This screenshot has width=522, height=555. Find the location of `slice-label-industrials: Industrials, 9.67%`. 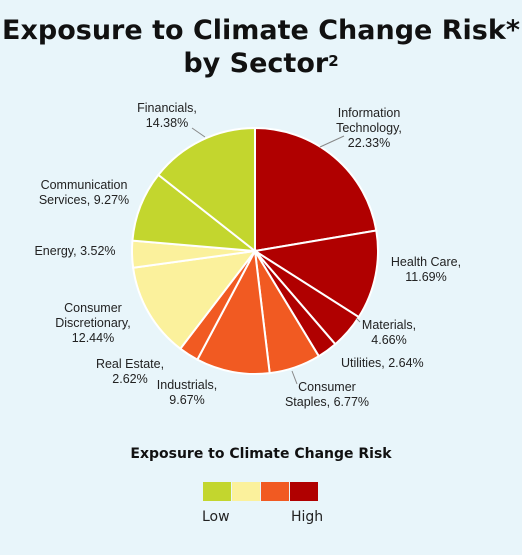

slice-label-industrials: Industrials, 9.67% is located at coordinates (187, 392).